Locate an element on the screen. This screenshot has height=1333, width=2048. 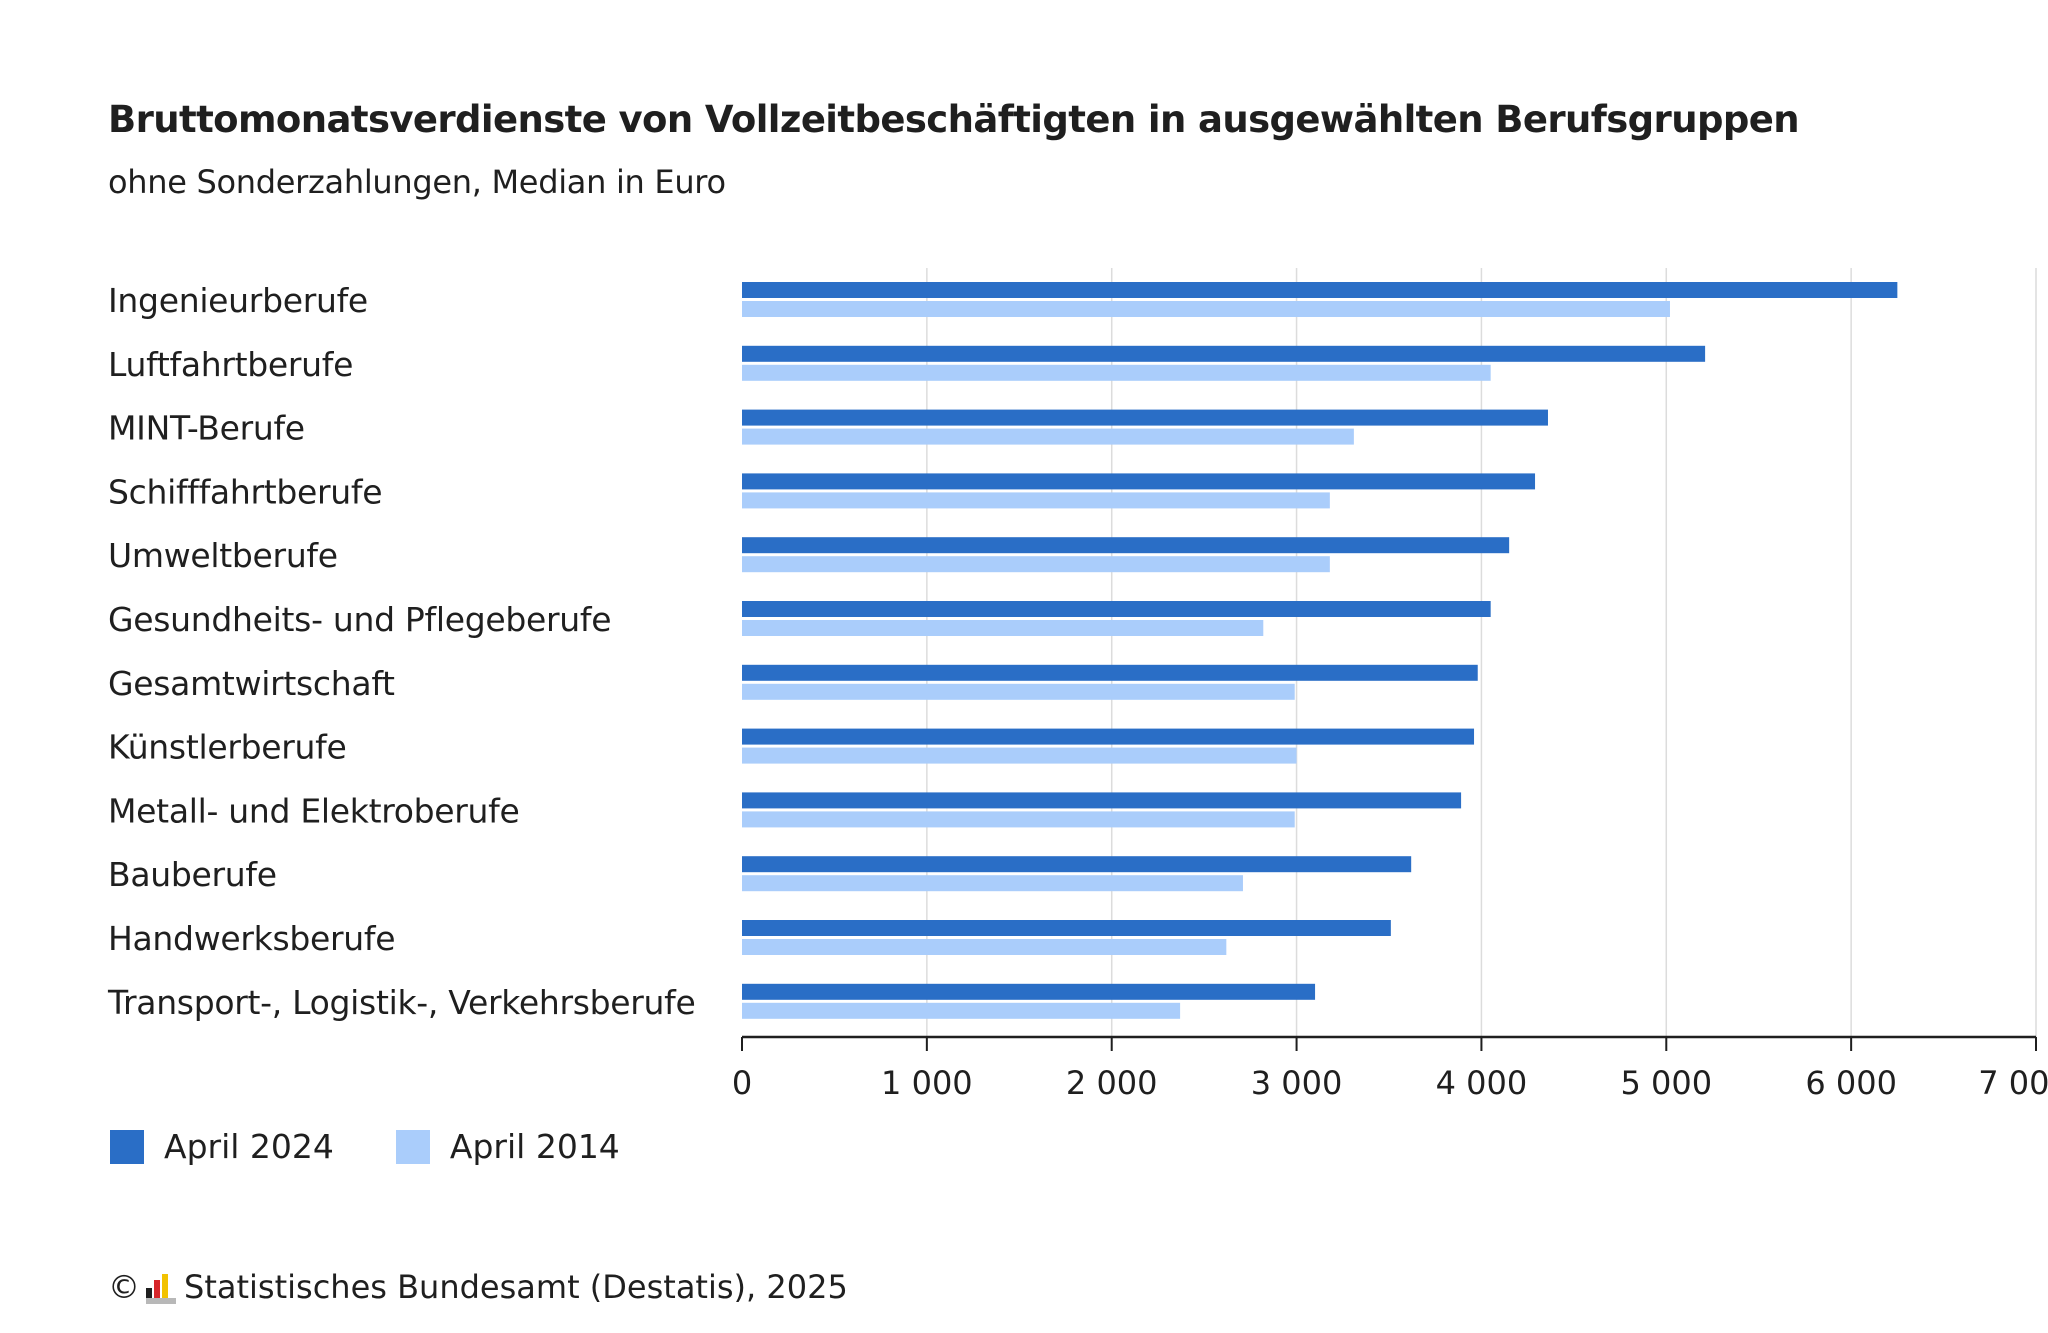
legend-item-2024: April 2024 is located at coordinates (222, 1146).